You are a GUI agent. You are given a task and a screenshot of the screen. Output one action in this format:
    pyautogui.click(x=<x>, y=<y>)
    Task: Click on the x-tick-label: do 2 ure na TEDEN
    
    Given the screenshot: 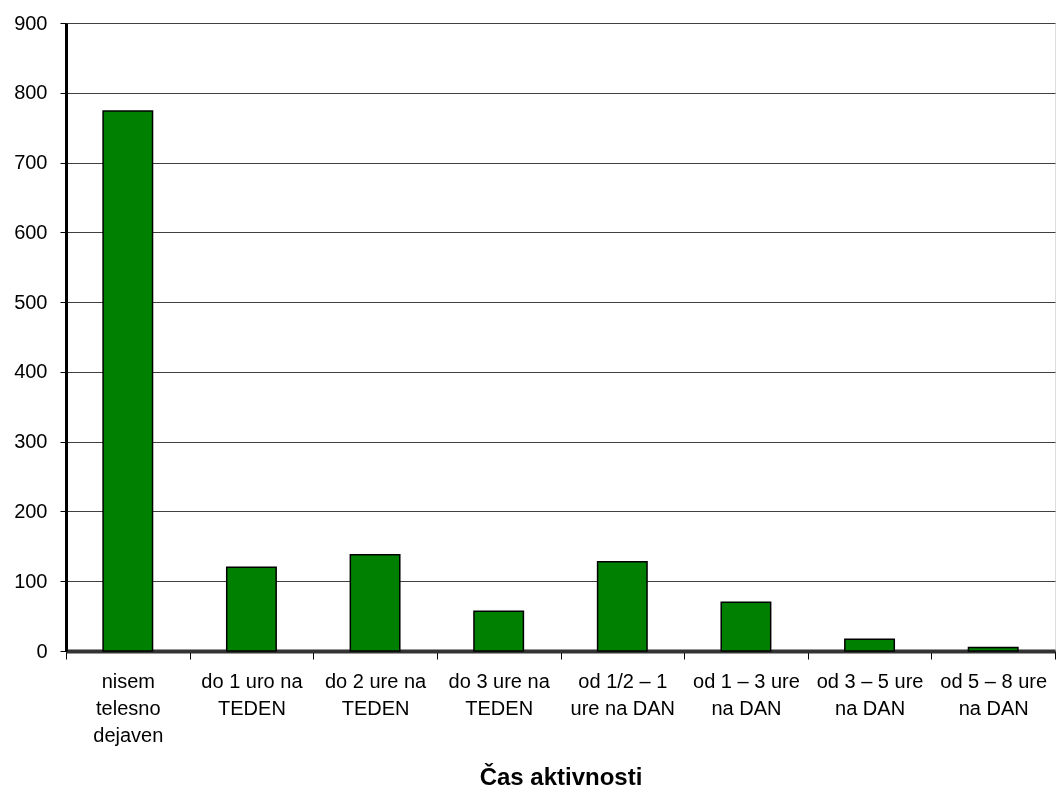 What is the action you would take?
    pyautogui.click(x=376, y=694)
    